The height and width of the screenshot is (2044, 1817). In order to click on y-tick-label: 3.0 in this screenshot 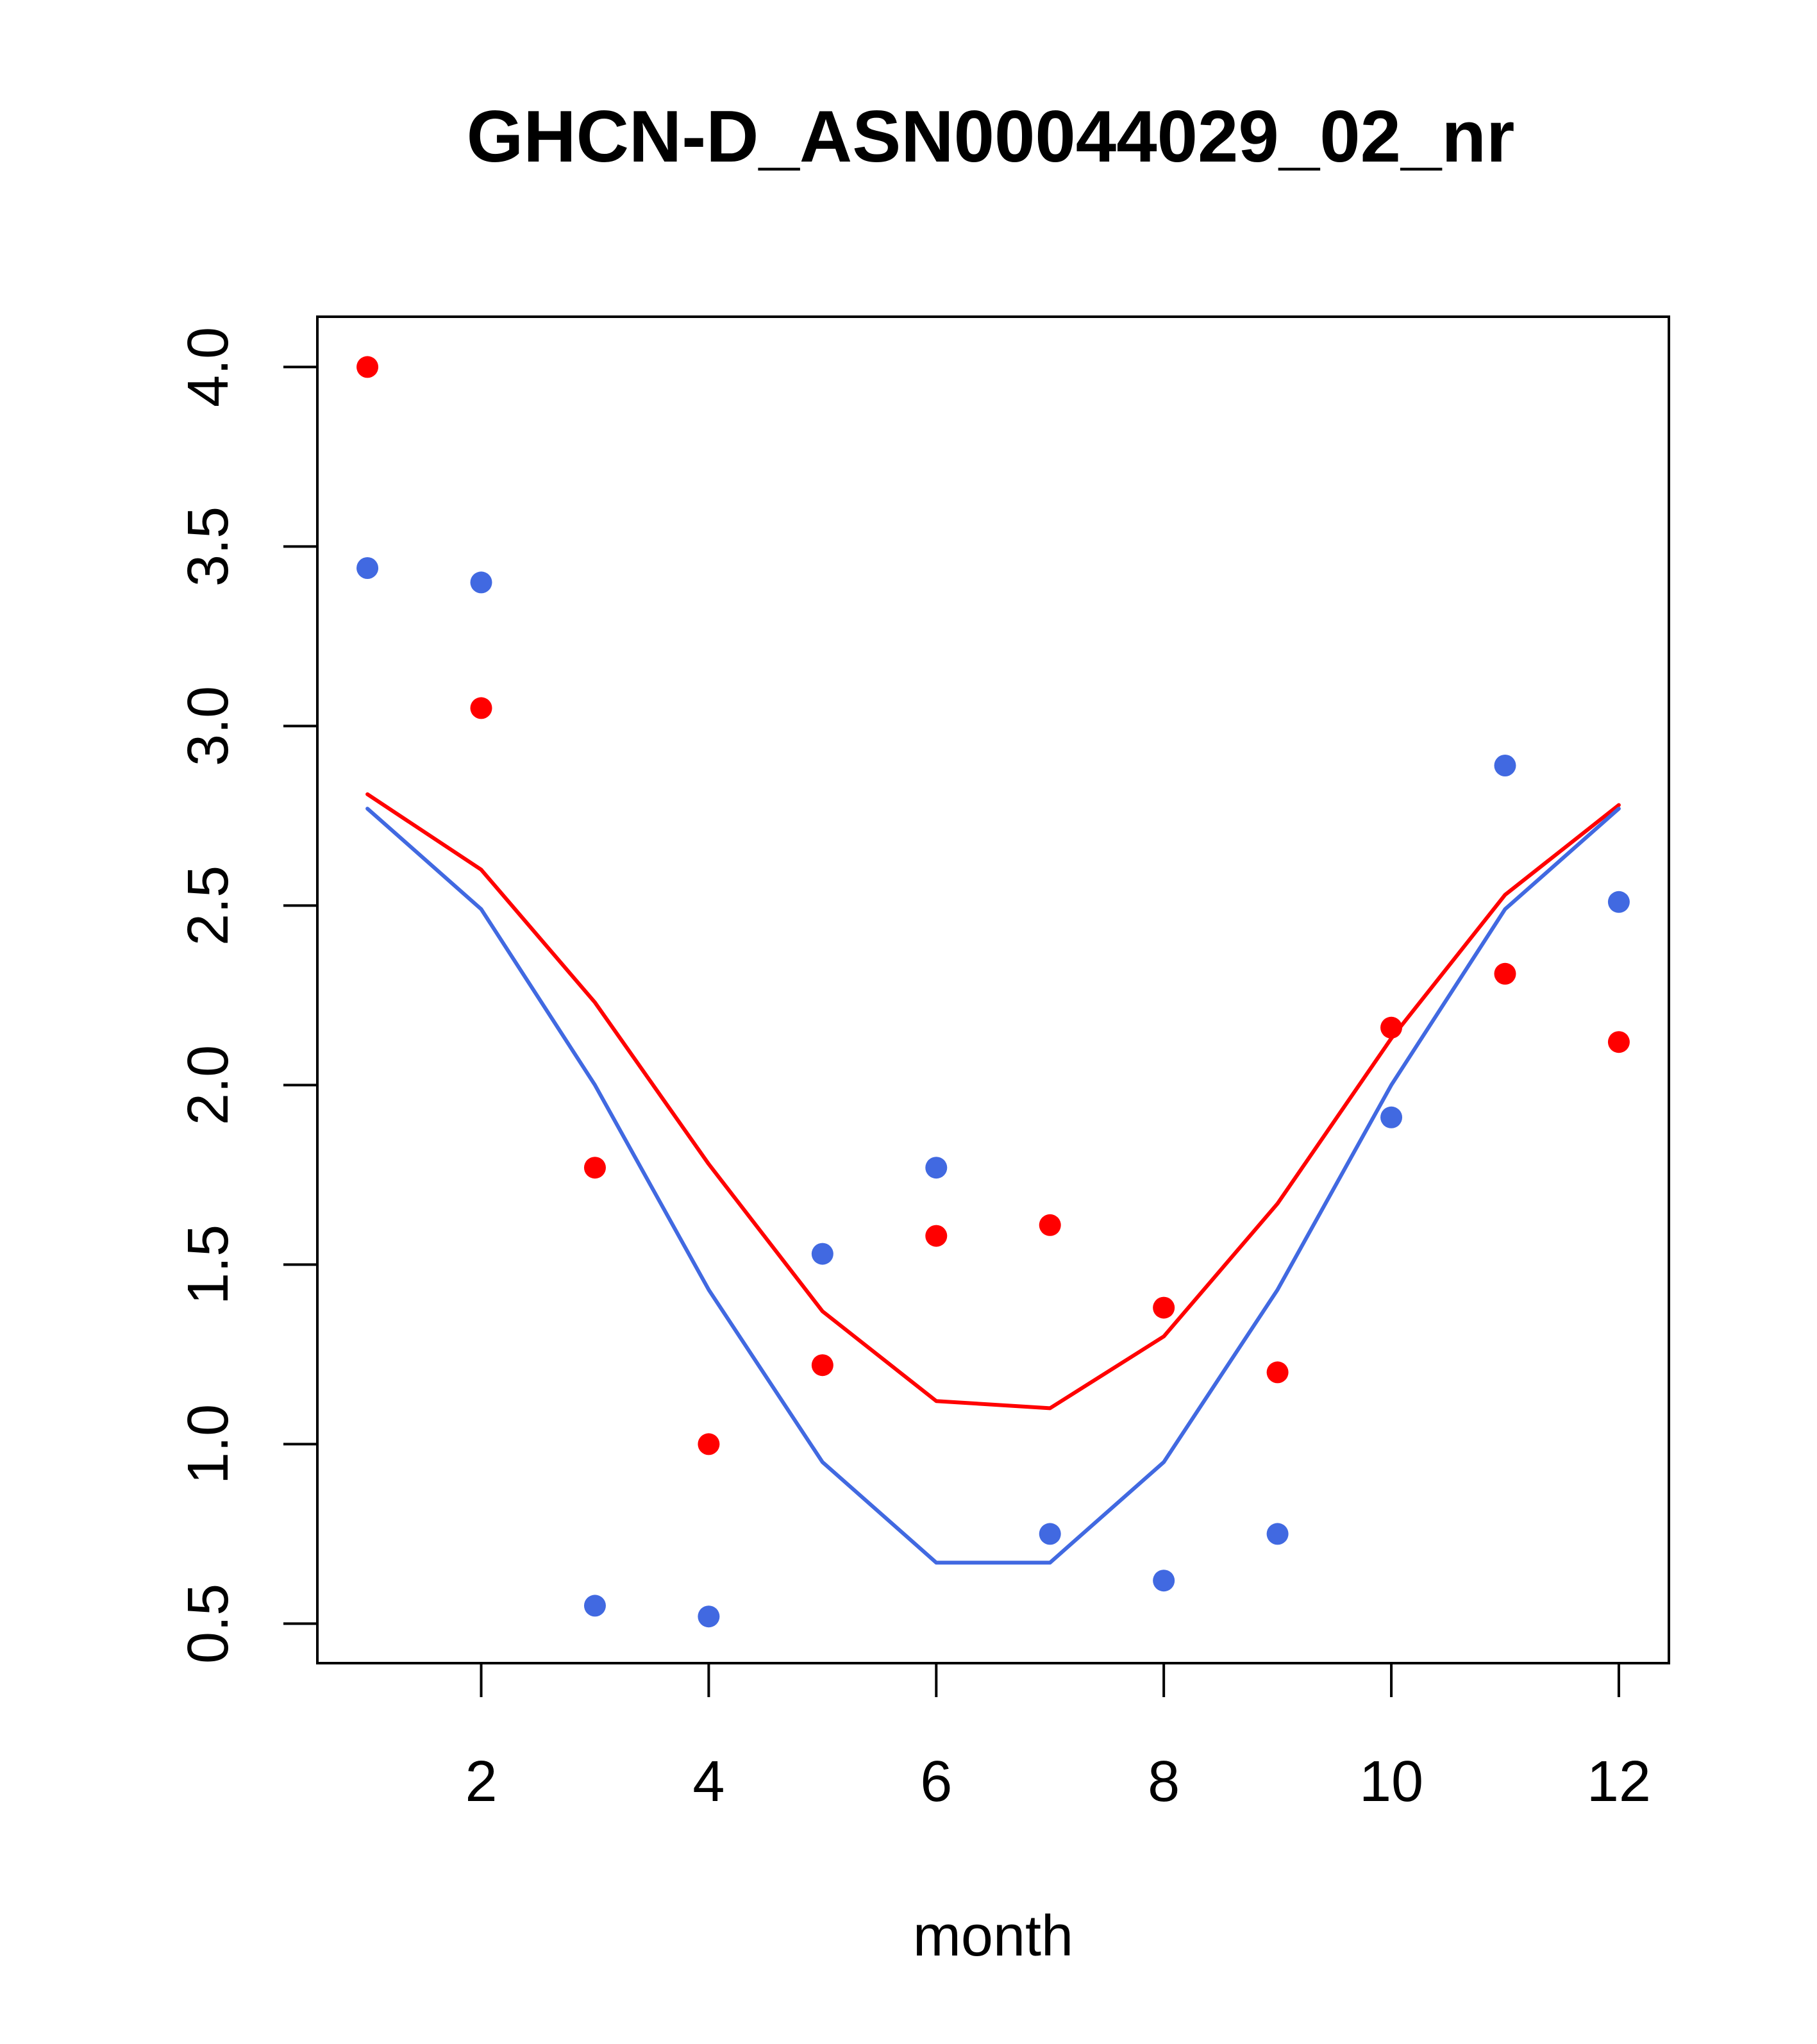, I will do `click(208, 726)`.